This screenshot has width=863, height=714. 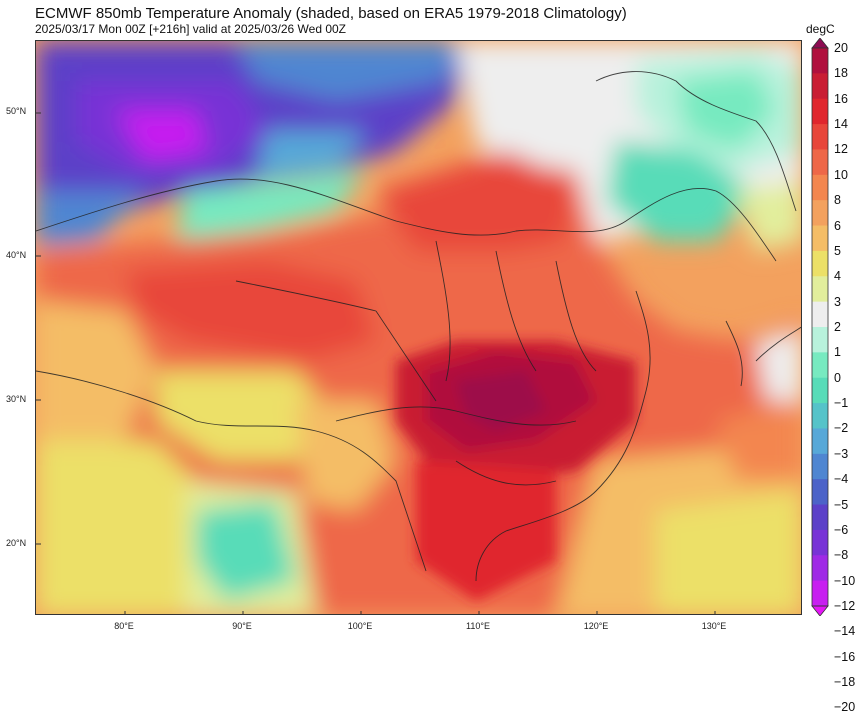 What do you see at coordinates (845, 631) in the screenshot?
I see `colorbar-tick-label: −14` at bounding box center [845, 631].